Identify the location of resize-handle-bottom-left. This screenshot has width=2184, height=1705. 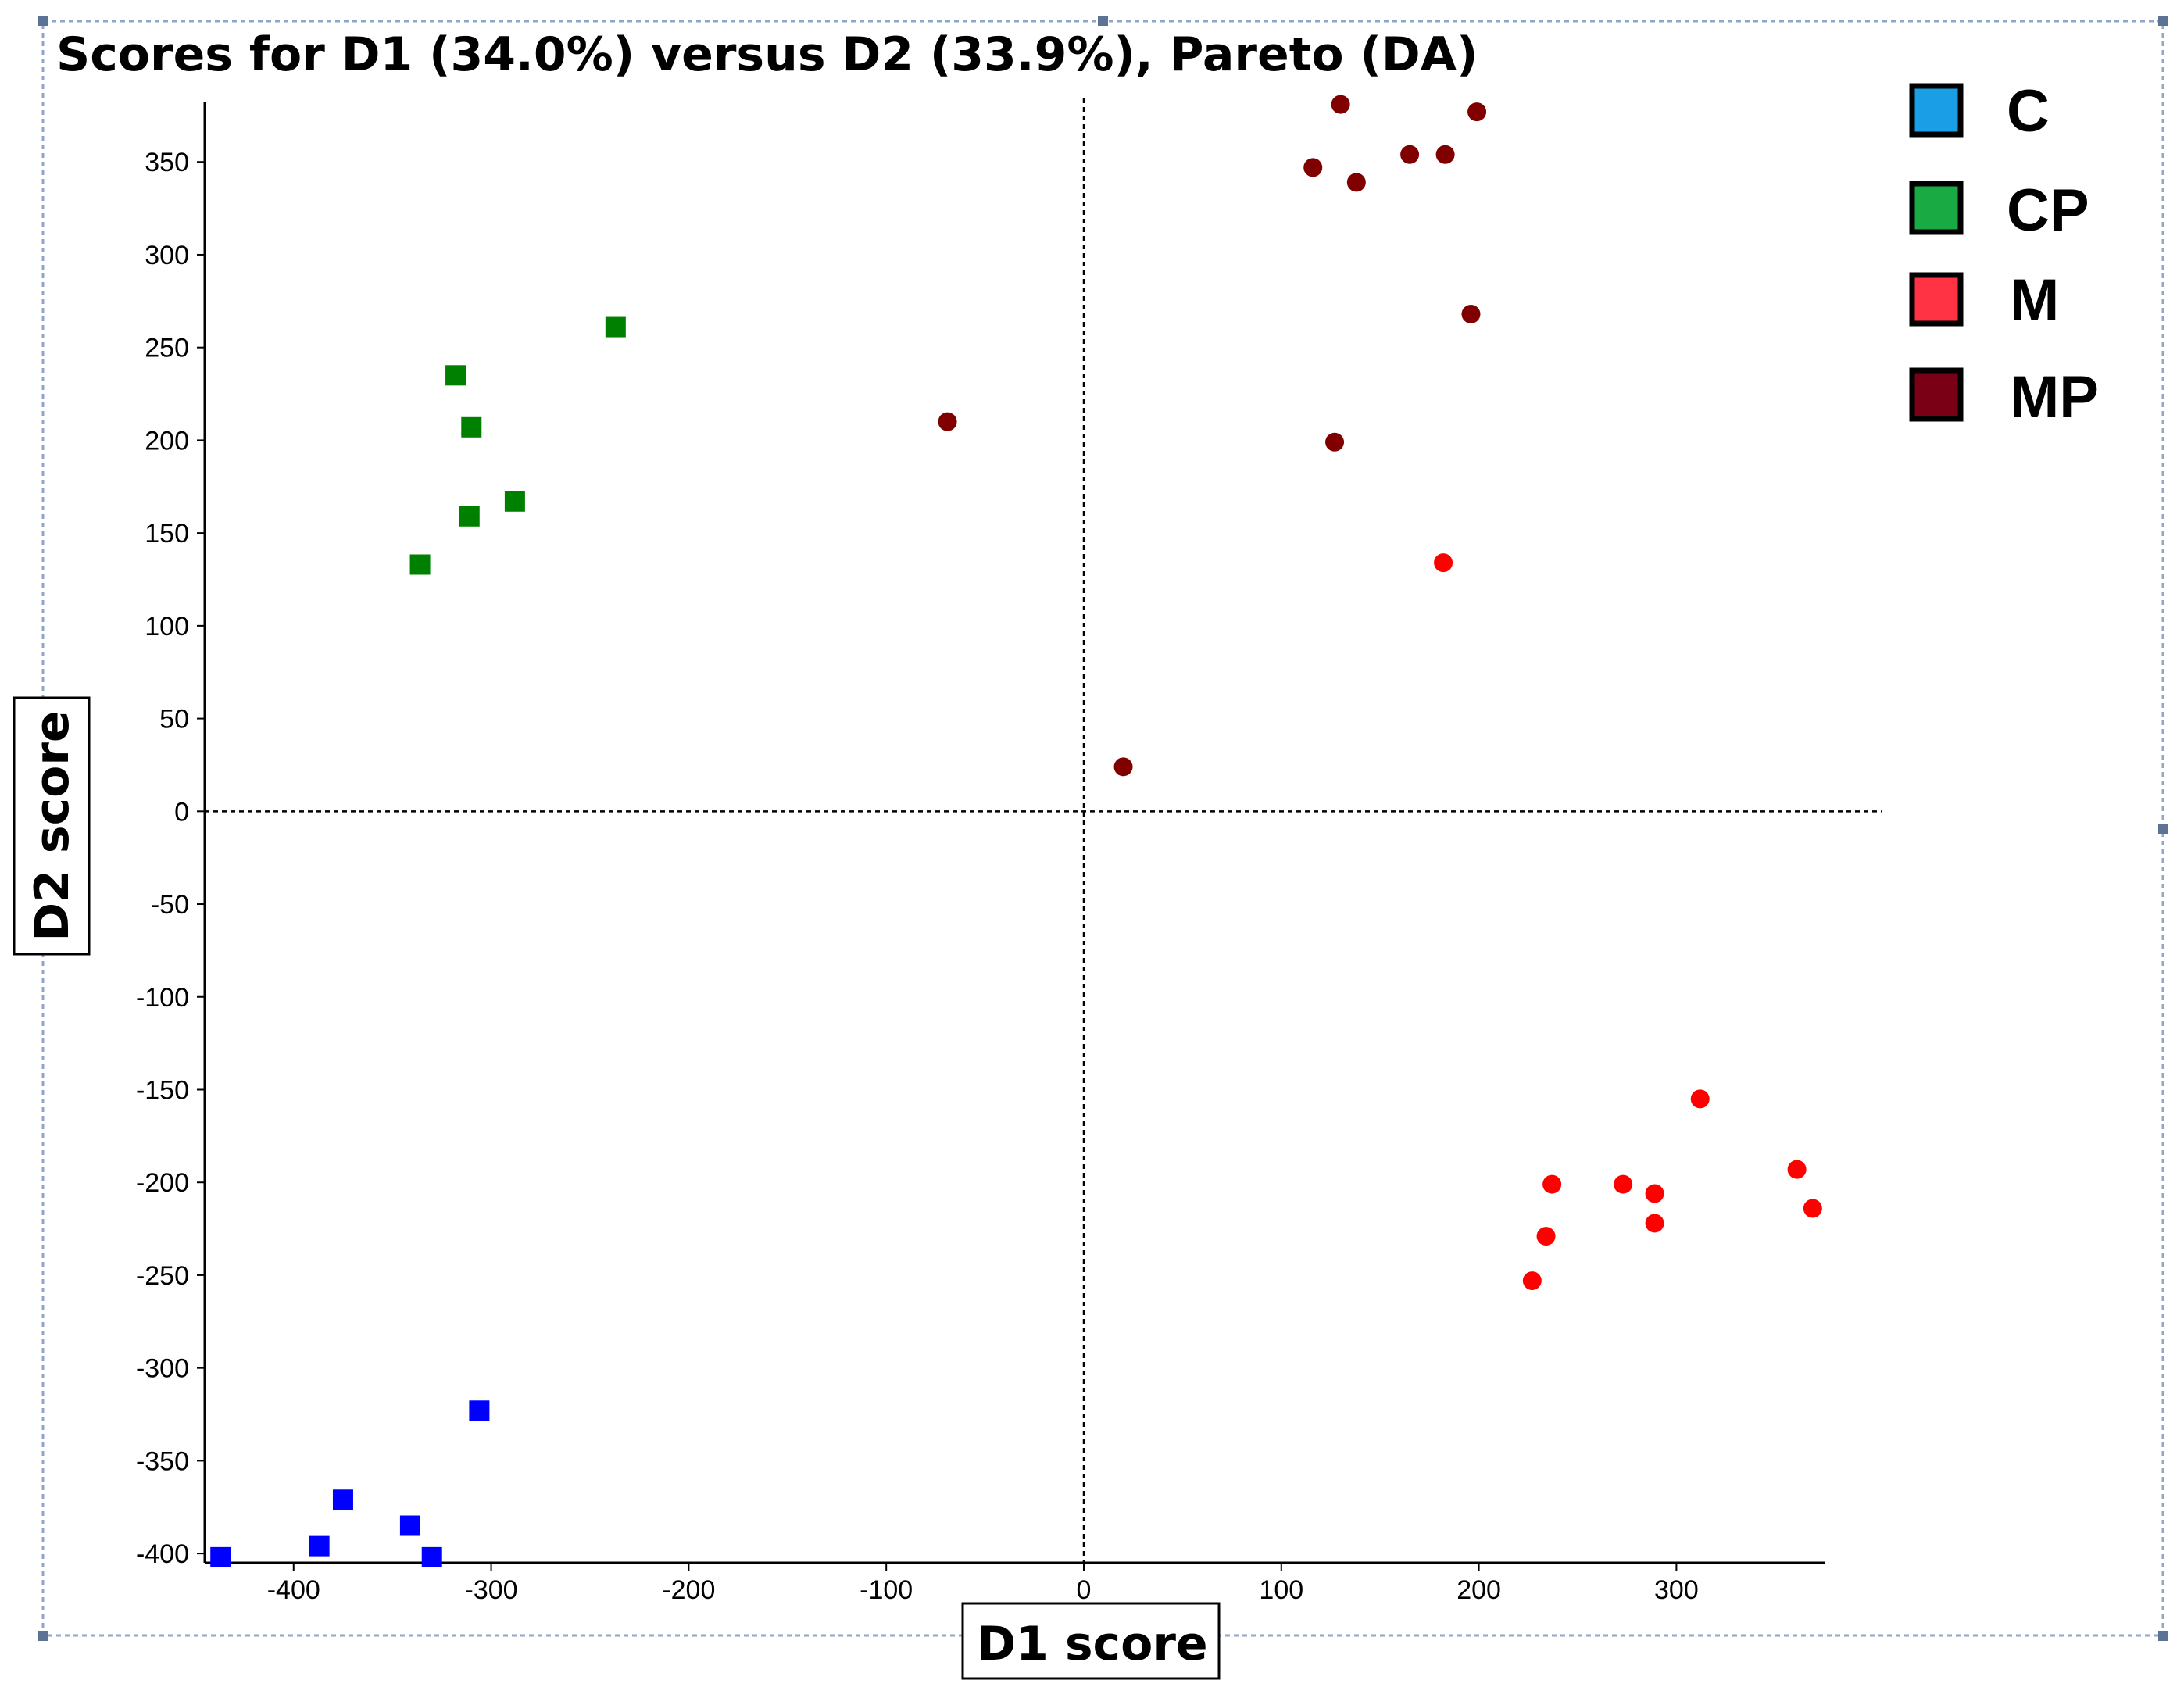
(43, 1636).